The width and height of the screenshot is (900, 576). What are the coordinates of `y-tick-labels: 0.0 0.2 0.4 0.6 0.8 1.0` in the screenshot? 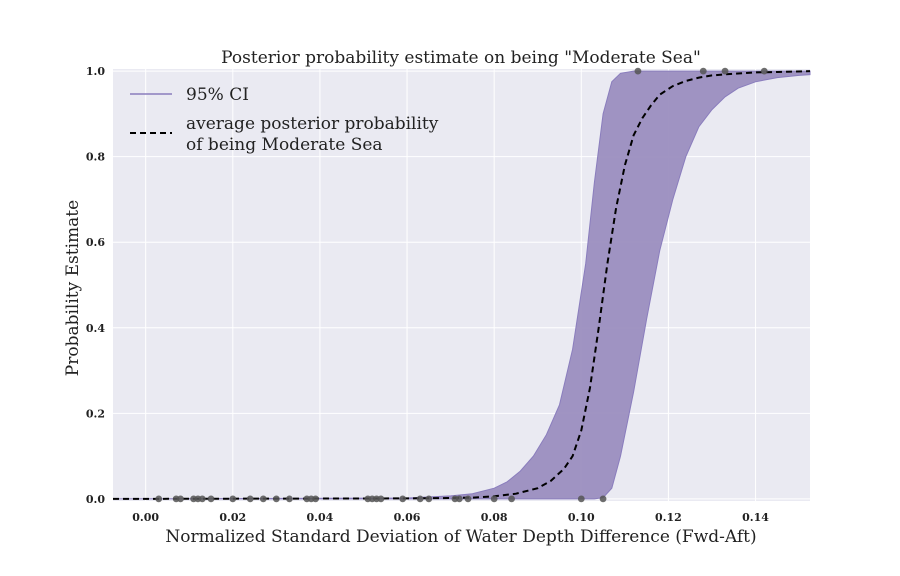 It's located at (95, 285).